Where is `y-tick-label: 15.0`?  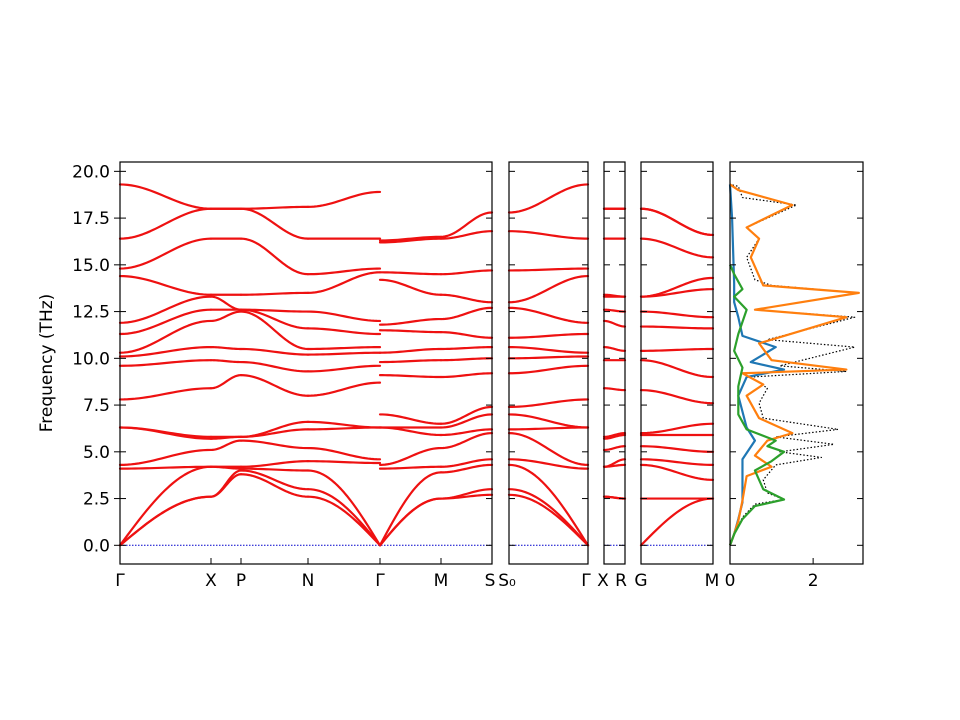 y-tick-label: 15.0 is located at coordinates (91, 266).